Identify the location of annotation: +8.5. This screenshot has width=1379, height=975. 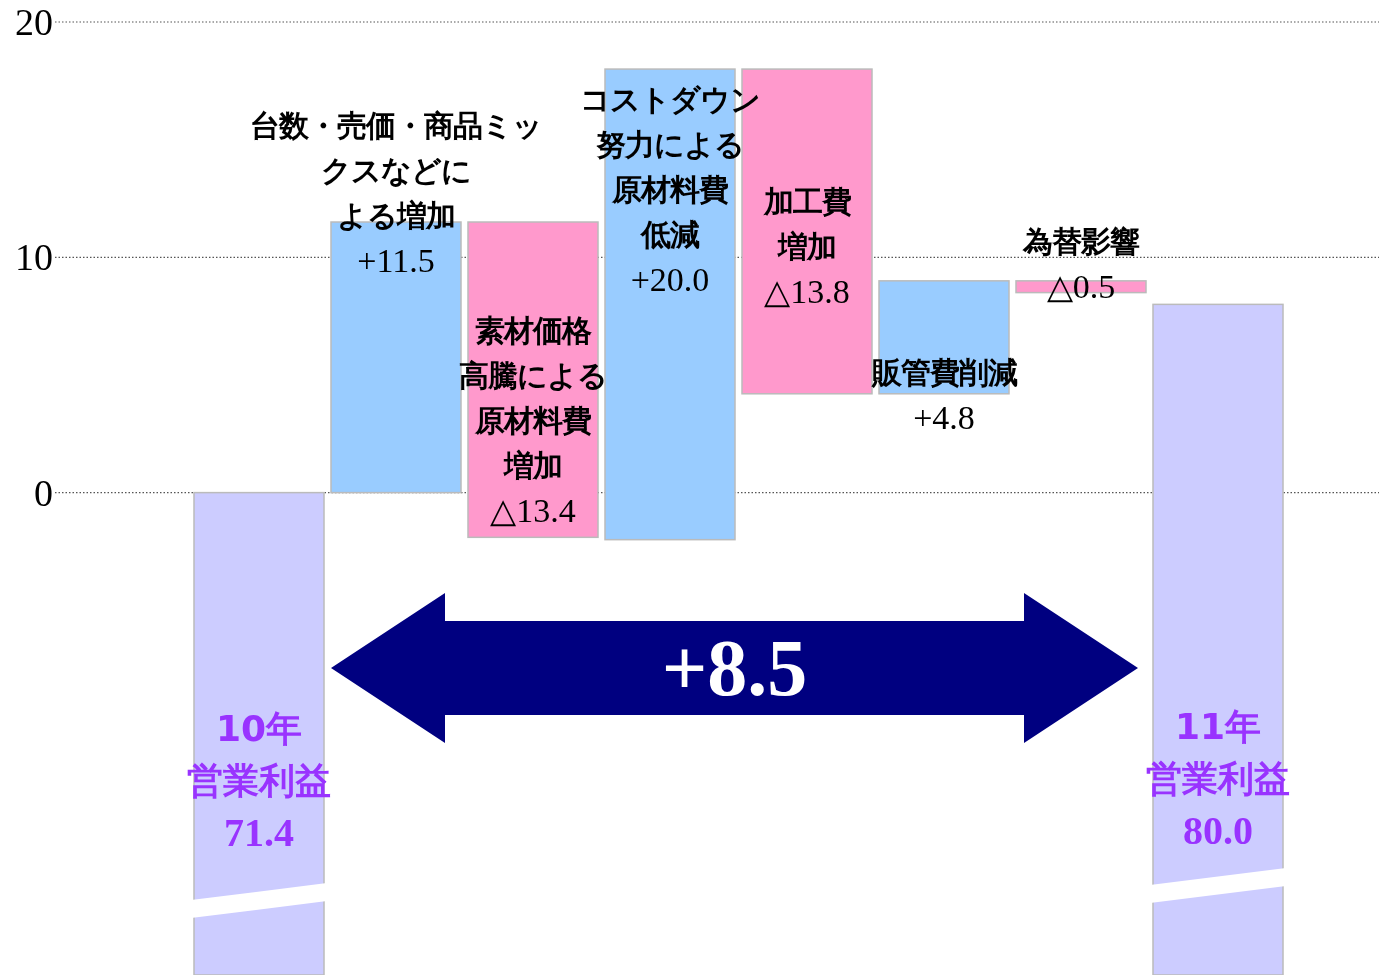
(734, 668).